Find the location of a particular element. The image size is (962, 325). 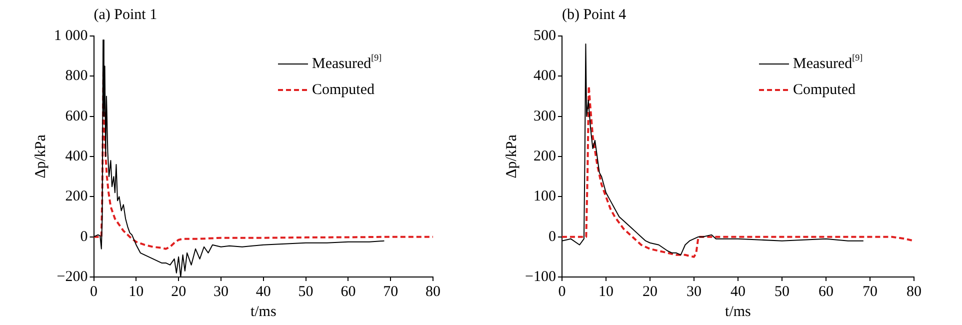

y-tick-label: 500 is located at coordinates (544, 36).